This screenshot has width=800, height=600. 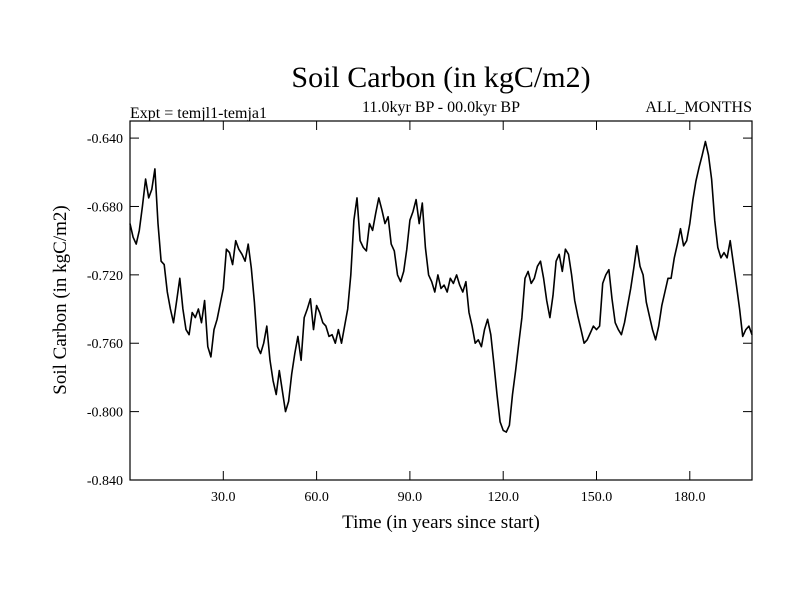 What do you see at coordinates (597, 497) in the screenshot?
I see `x-tick-label: 150.0` at bounding box center [597, 497].